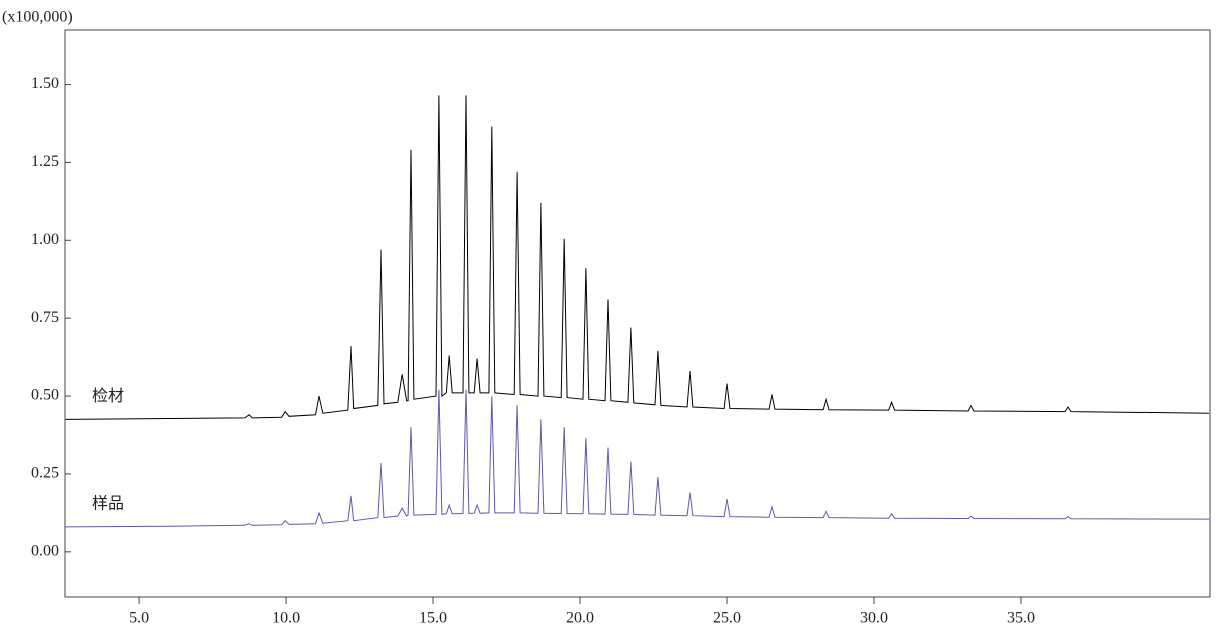 The width and height of the screenshot is (1223, 638). What do you see at coordinates (45, 317) in the screenshot?
I see `y-tick-label: 0.75` at bounding box center [45, 317].